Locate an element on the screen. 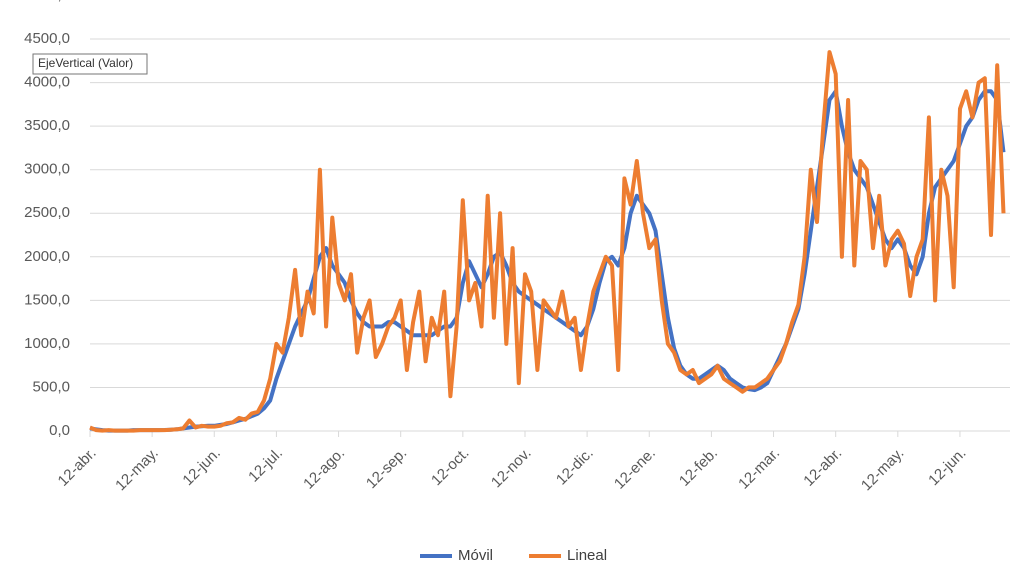 This screenshot has height=576, width=1024. y-tick-label: 3500,0 is located at coordinates (47, 125).